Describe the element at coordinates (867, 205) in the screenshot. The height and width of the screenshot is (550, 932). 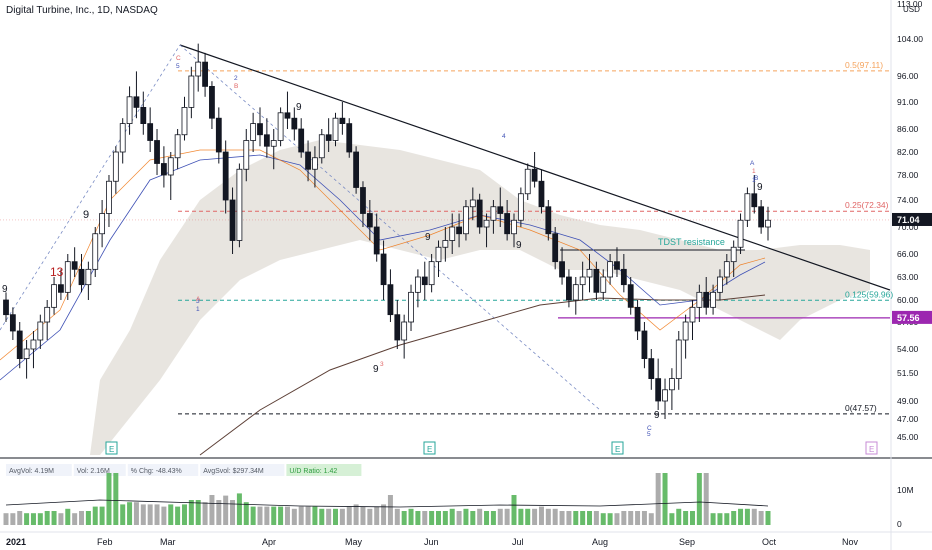
I see `fib-level-label: 0.25(72.34)` at that location.